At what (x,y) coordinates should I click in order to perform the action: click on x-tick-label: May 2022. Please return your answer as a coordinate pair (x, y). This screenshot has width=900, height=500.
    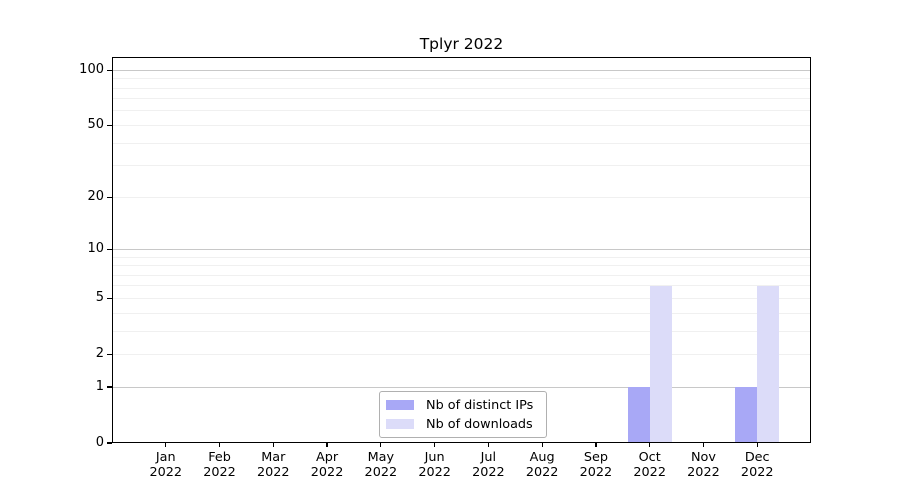
    Looking at the image, I should click on (381, 465).